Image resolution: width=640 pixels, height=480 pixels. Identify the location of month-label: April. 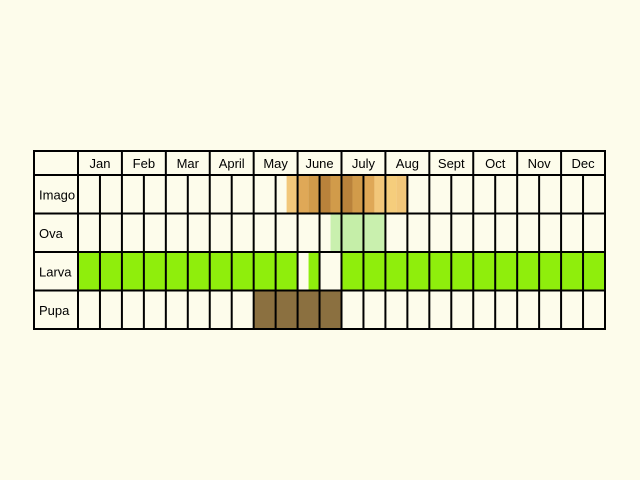
(232, 163).